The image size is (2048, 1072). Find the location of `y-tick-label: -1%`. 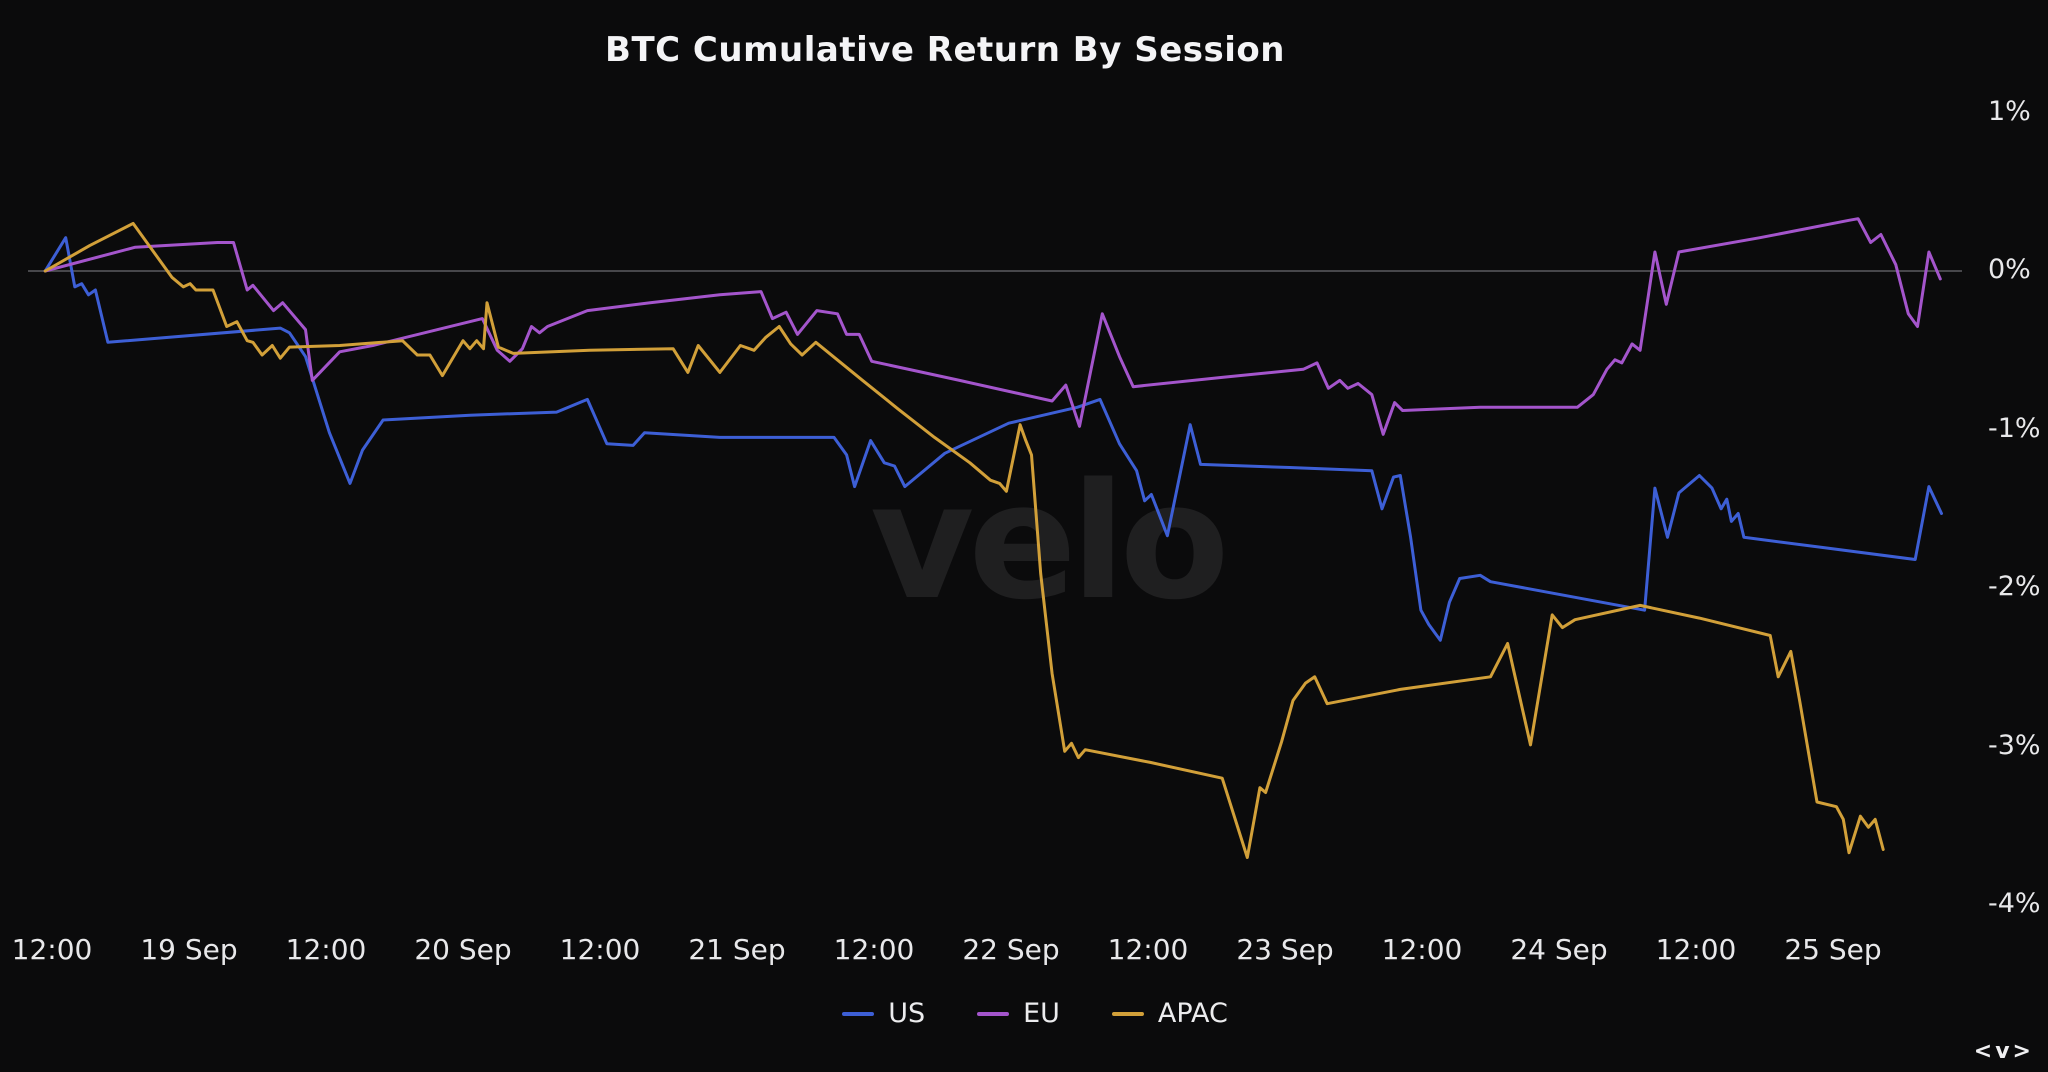

y-tick-label: -1% is located at coordinates (2014, 428).